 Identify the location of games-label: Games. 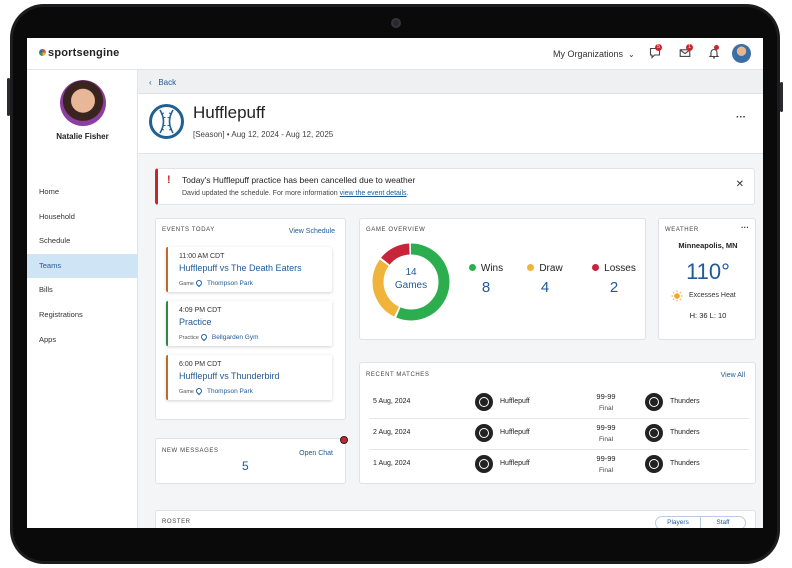
(411, 285).